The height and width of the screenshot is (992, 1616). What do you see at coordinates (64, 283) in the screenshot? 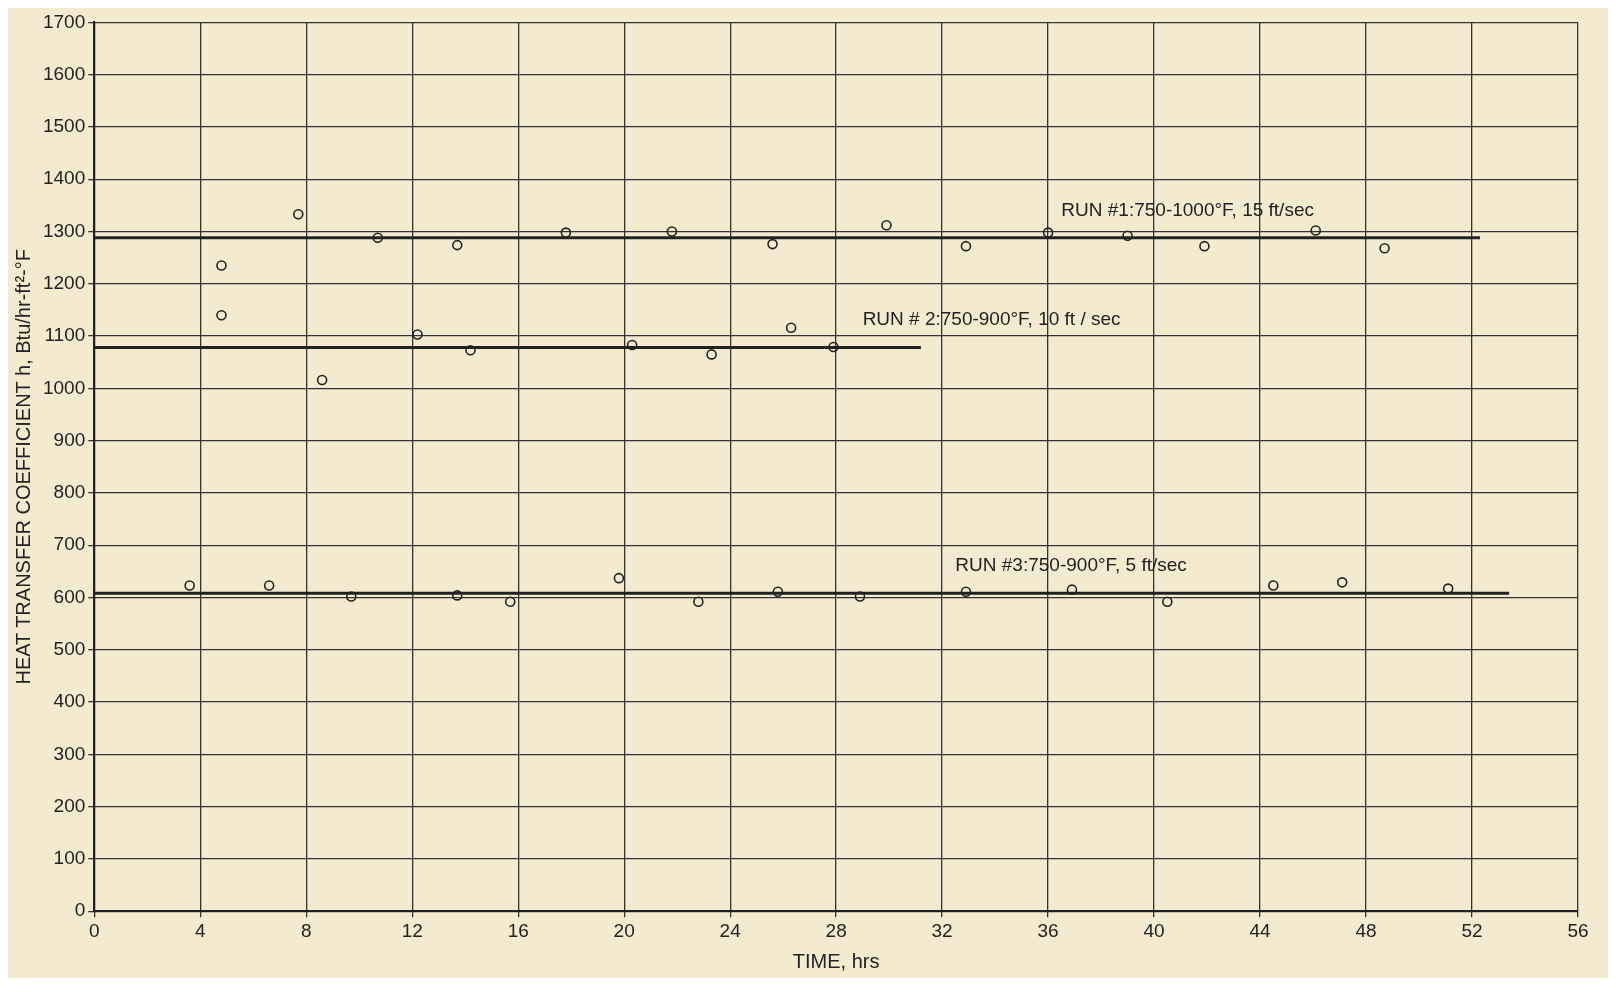
I see `y-tick-label: 1200` at bounding box center [64, 283].